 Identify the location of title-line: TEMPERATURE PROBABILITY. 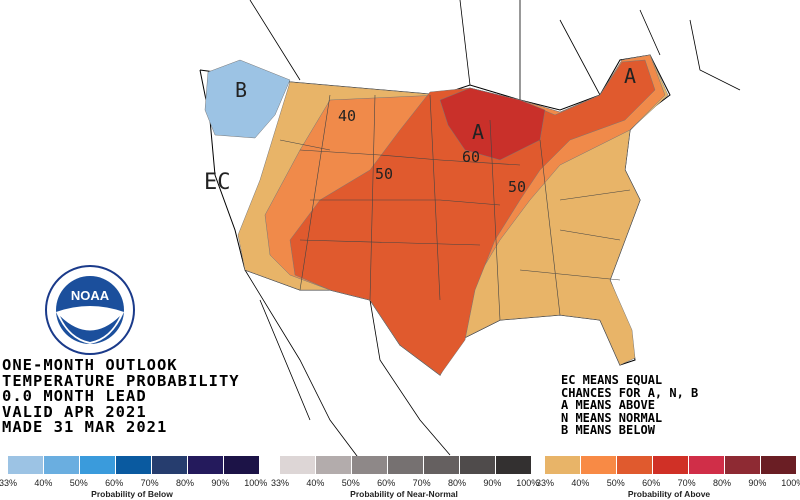
(121, 380).